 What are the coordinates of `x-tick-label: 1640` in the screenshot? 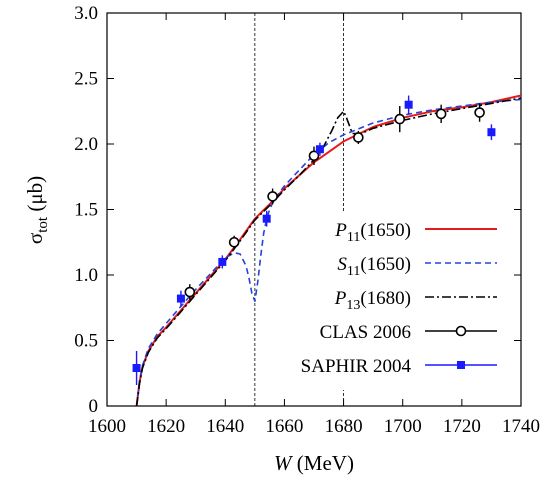 It's located at (225, 426).